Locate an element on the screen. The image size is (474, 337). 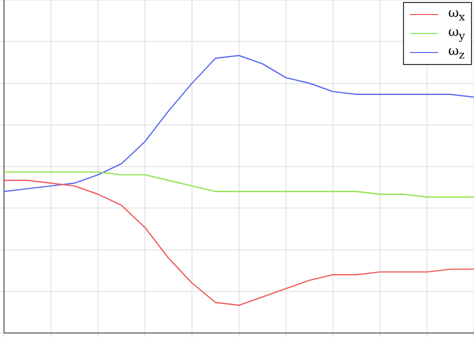
legend-label: ω$_{y}$ is located at coordinates (456, 33).